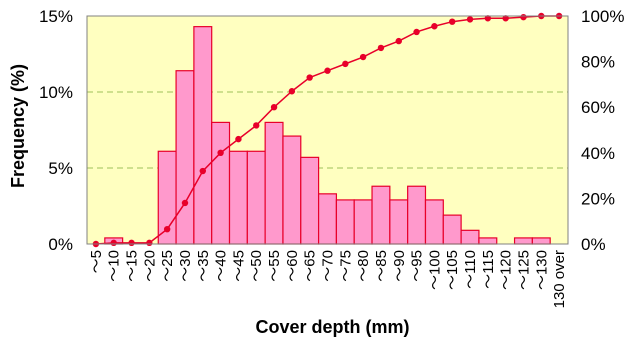  What do you see at coordinates (602, 16) in the screenshot?
I see `y2-tick-label: 100%` at bounding box center [602, 16].